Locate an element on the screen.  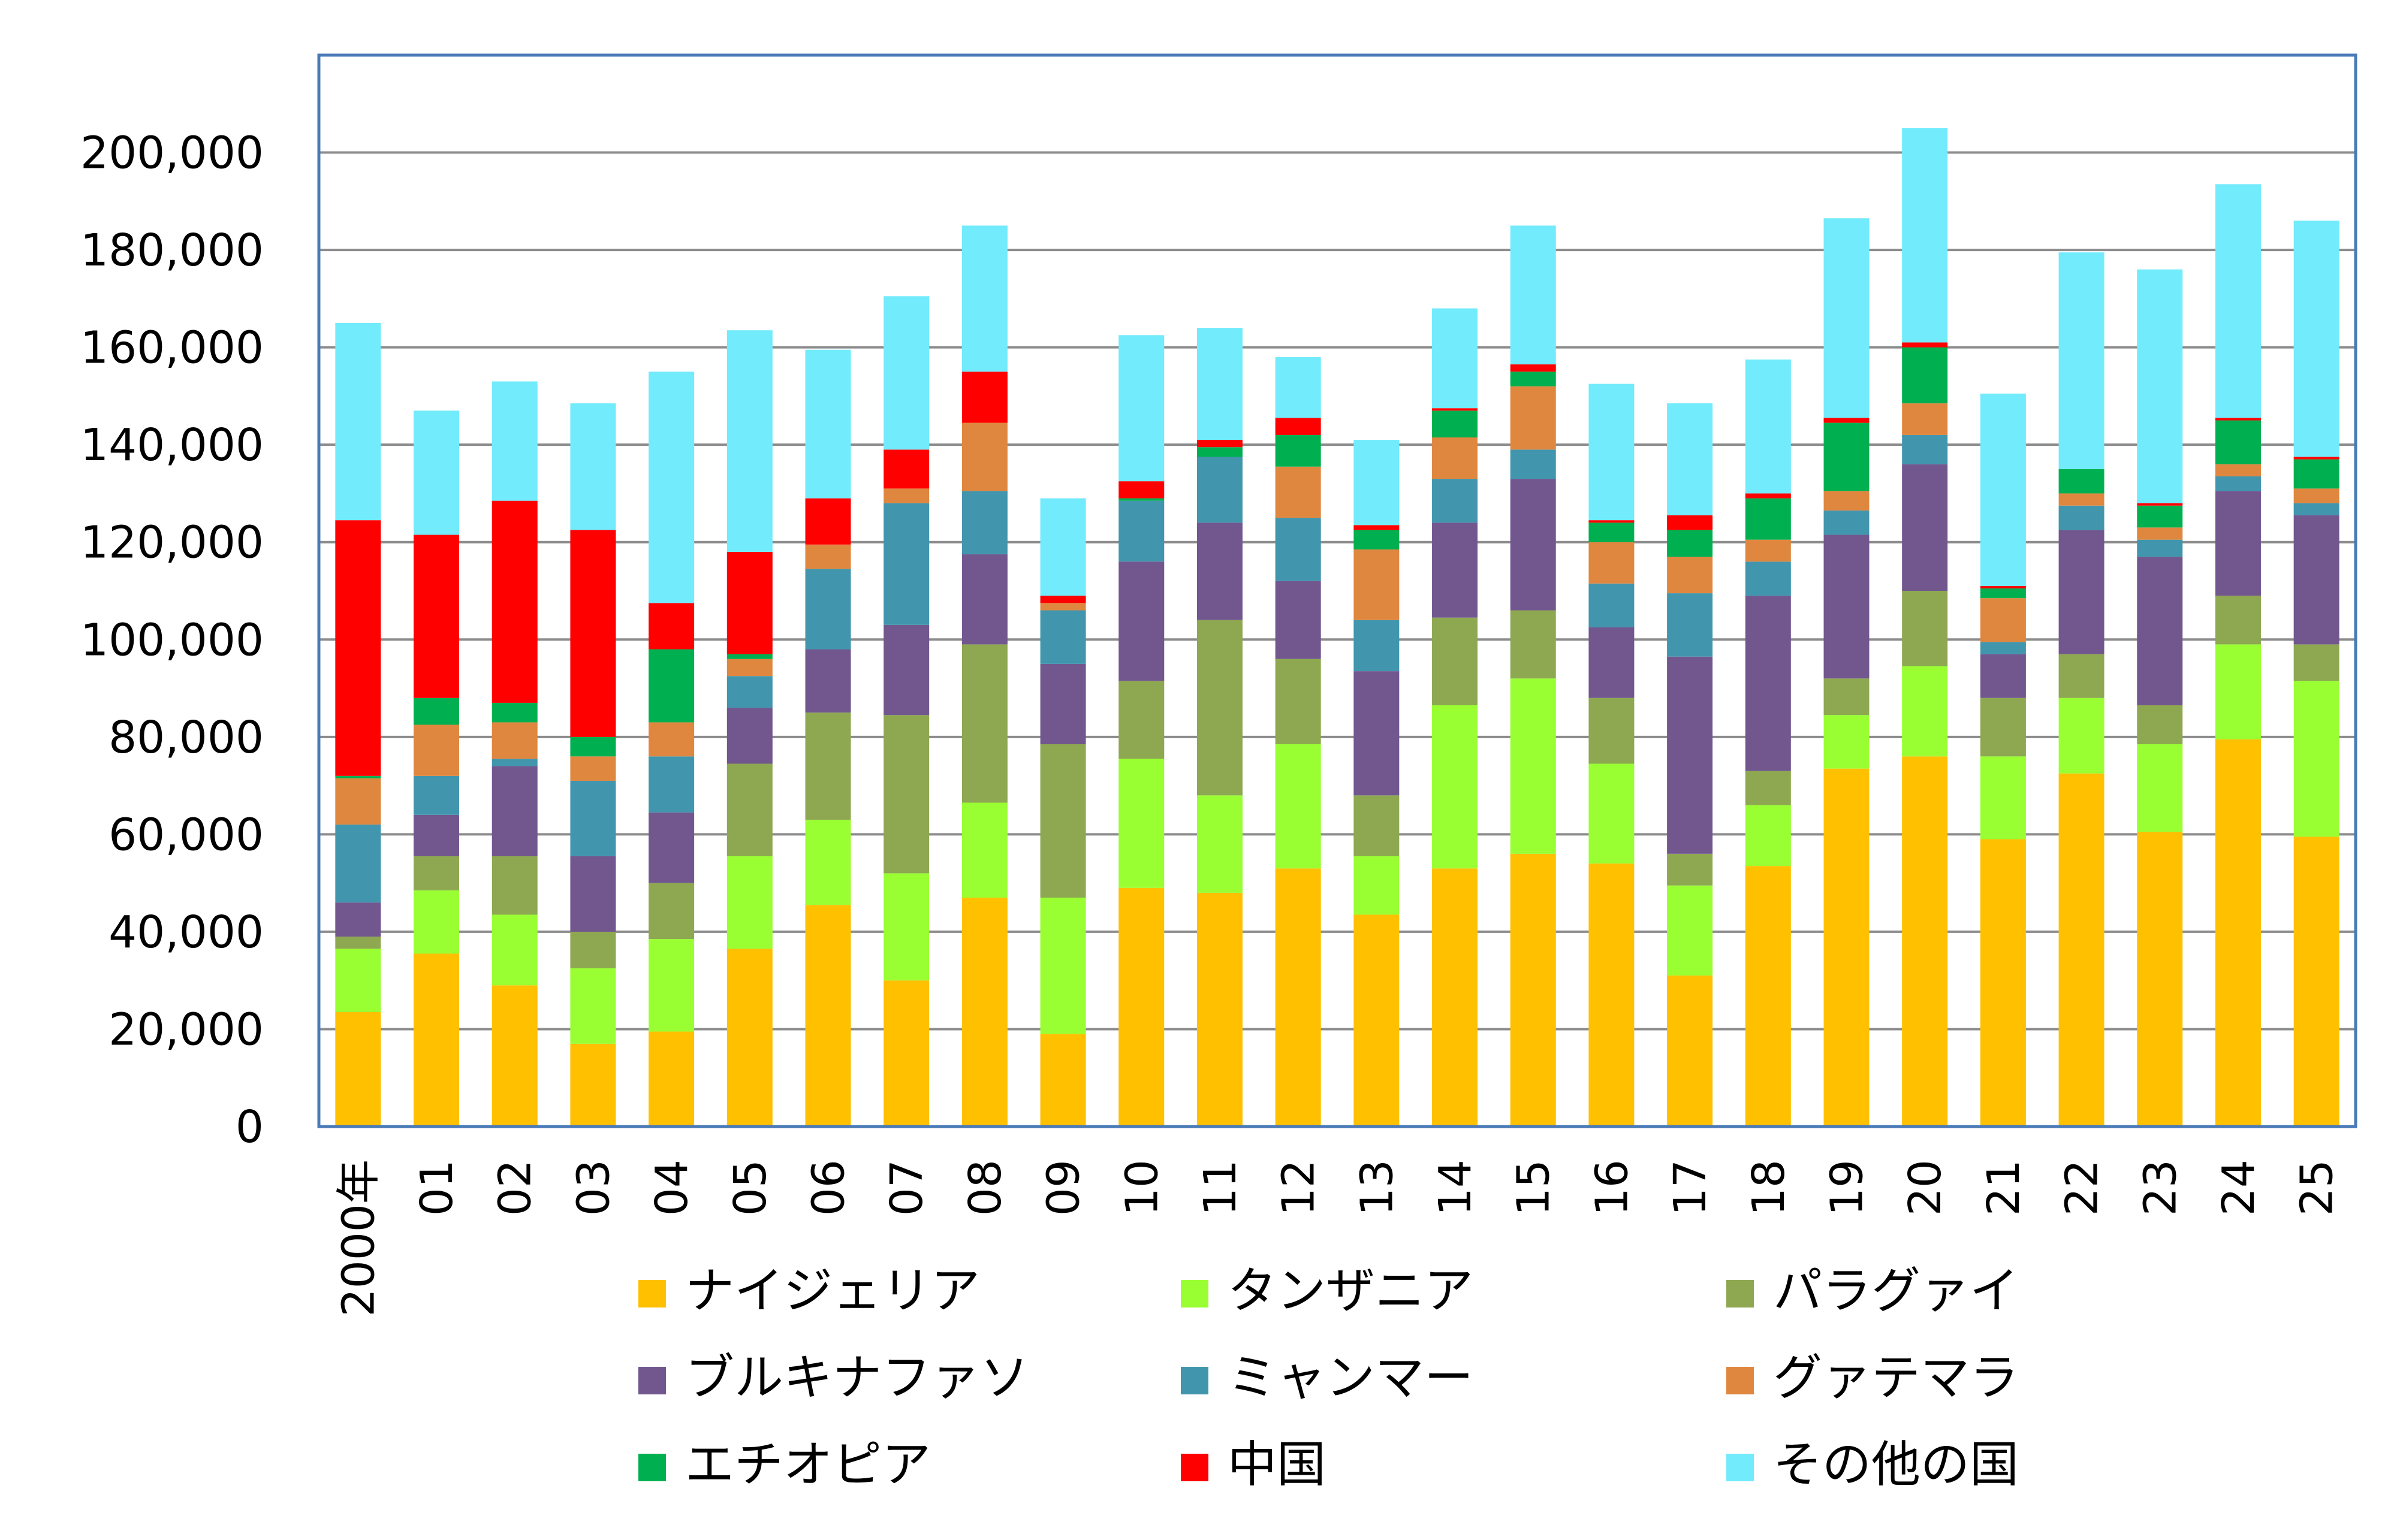
y-tick-label: 0 is located at coordinates (250, 1127).